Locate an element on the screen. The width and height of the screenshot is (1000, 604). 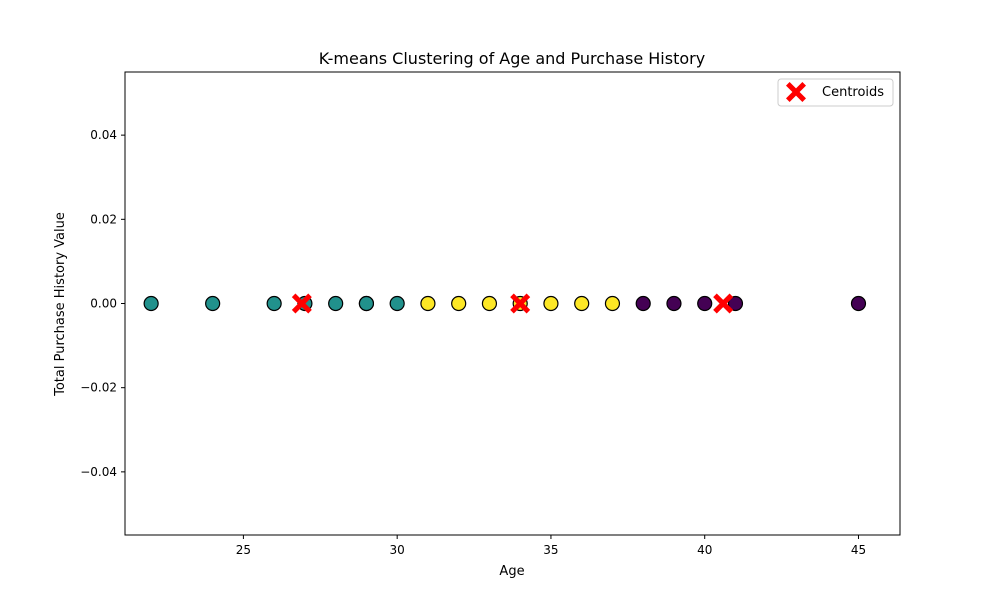
legend-label-centroids: Centroids is located at coordinates (853, 92).